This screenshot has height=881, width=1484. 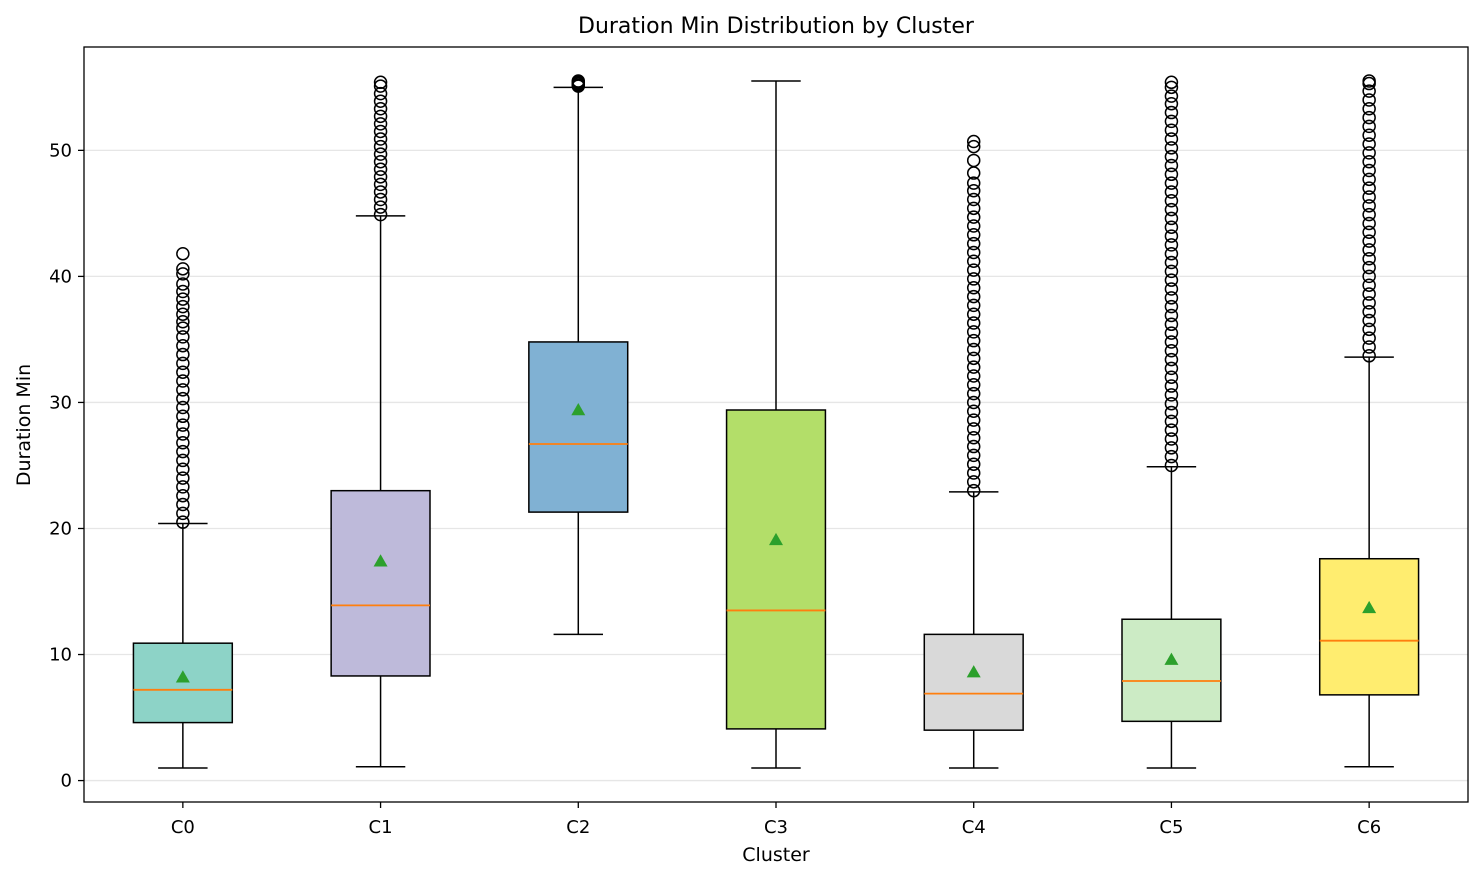 I want to click on y-tick-label: 50, so click(x=60, y=150).